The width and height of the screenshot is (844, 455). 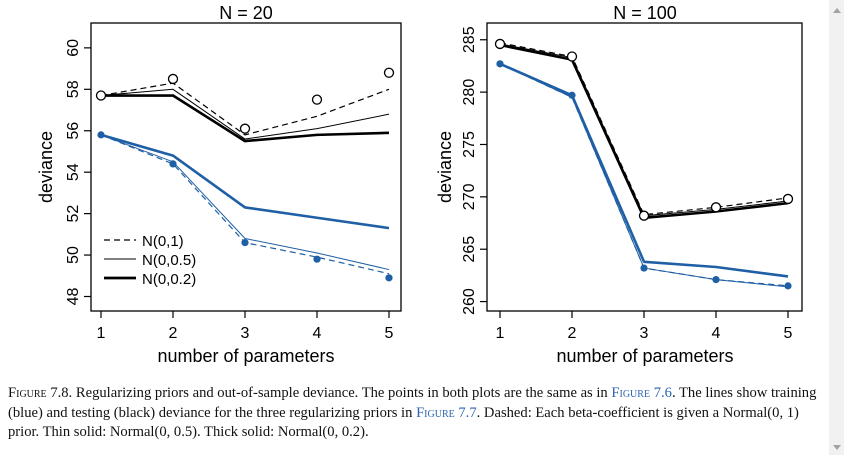 What do you see at coordinates (73, 296) in the screenshot?
I see `y-tick-label: 48` at bounding box center [73, 296].